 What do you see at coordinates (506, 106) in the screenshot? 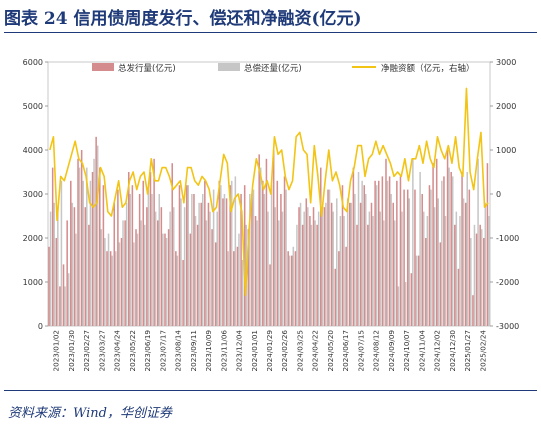
I see `right-tick-label: 2000` at bounding box center [506, 106].